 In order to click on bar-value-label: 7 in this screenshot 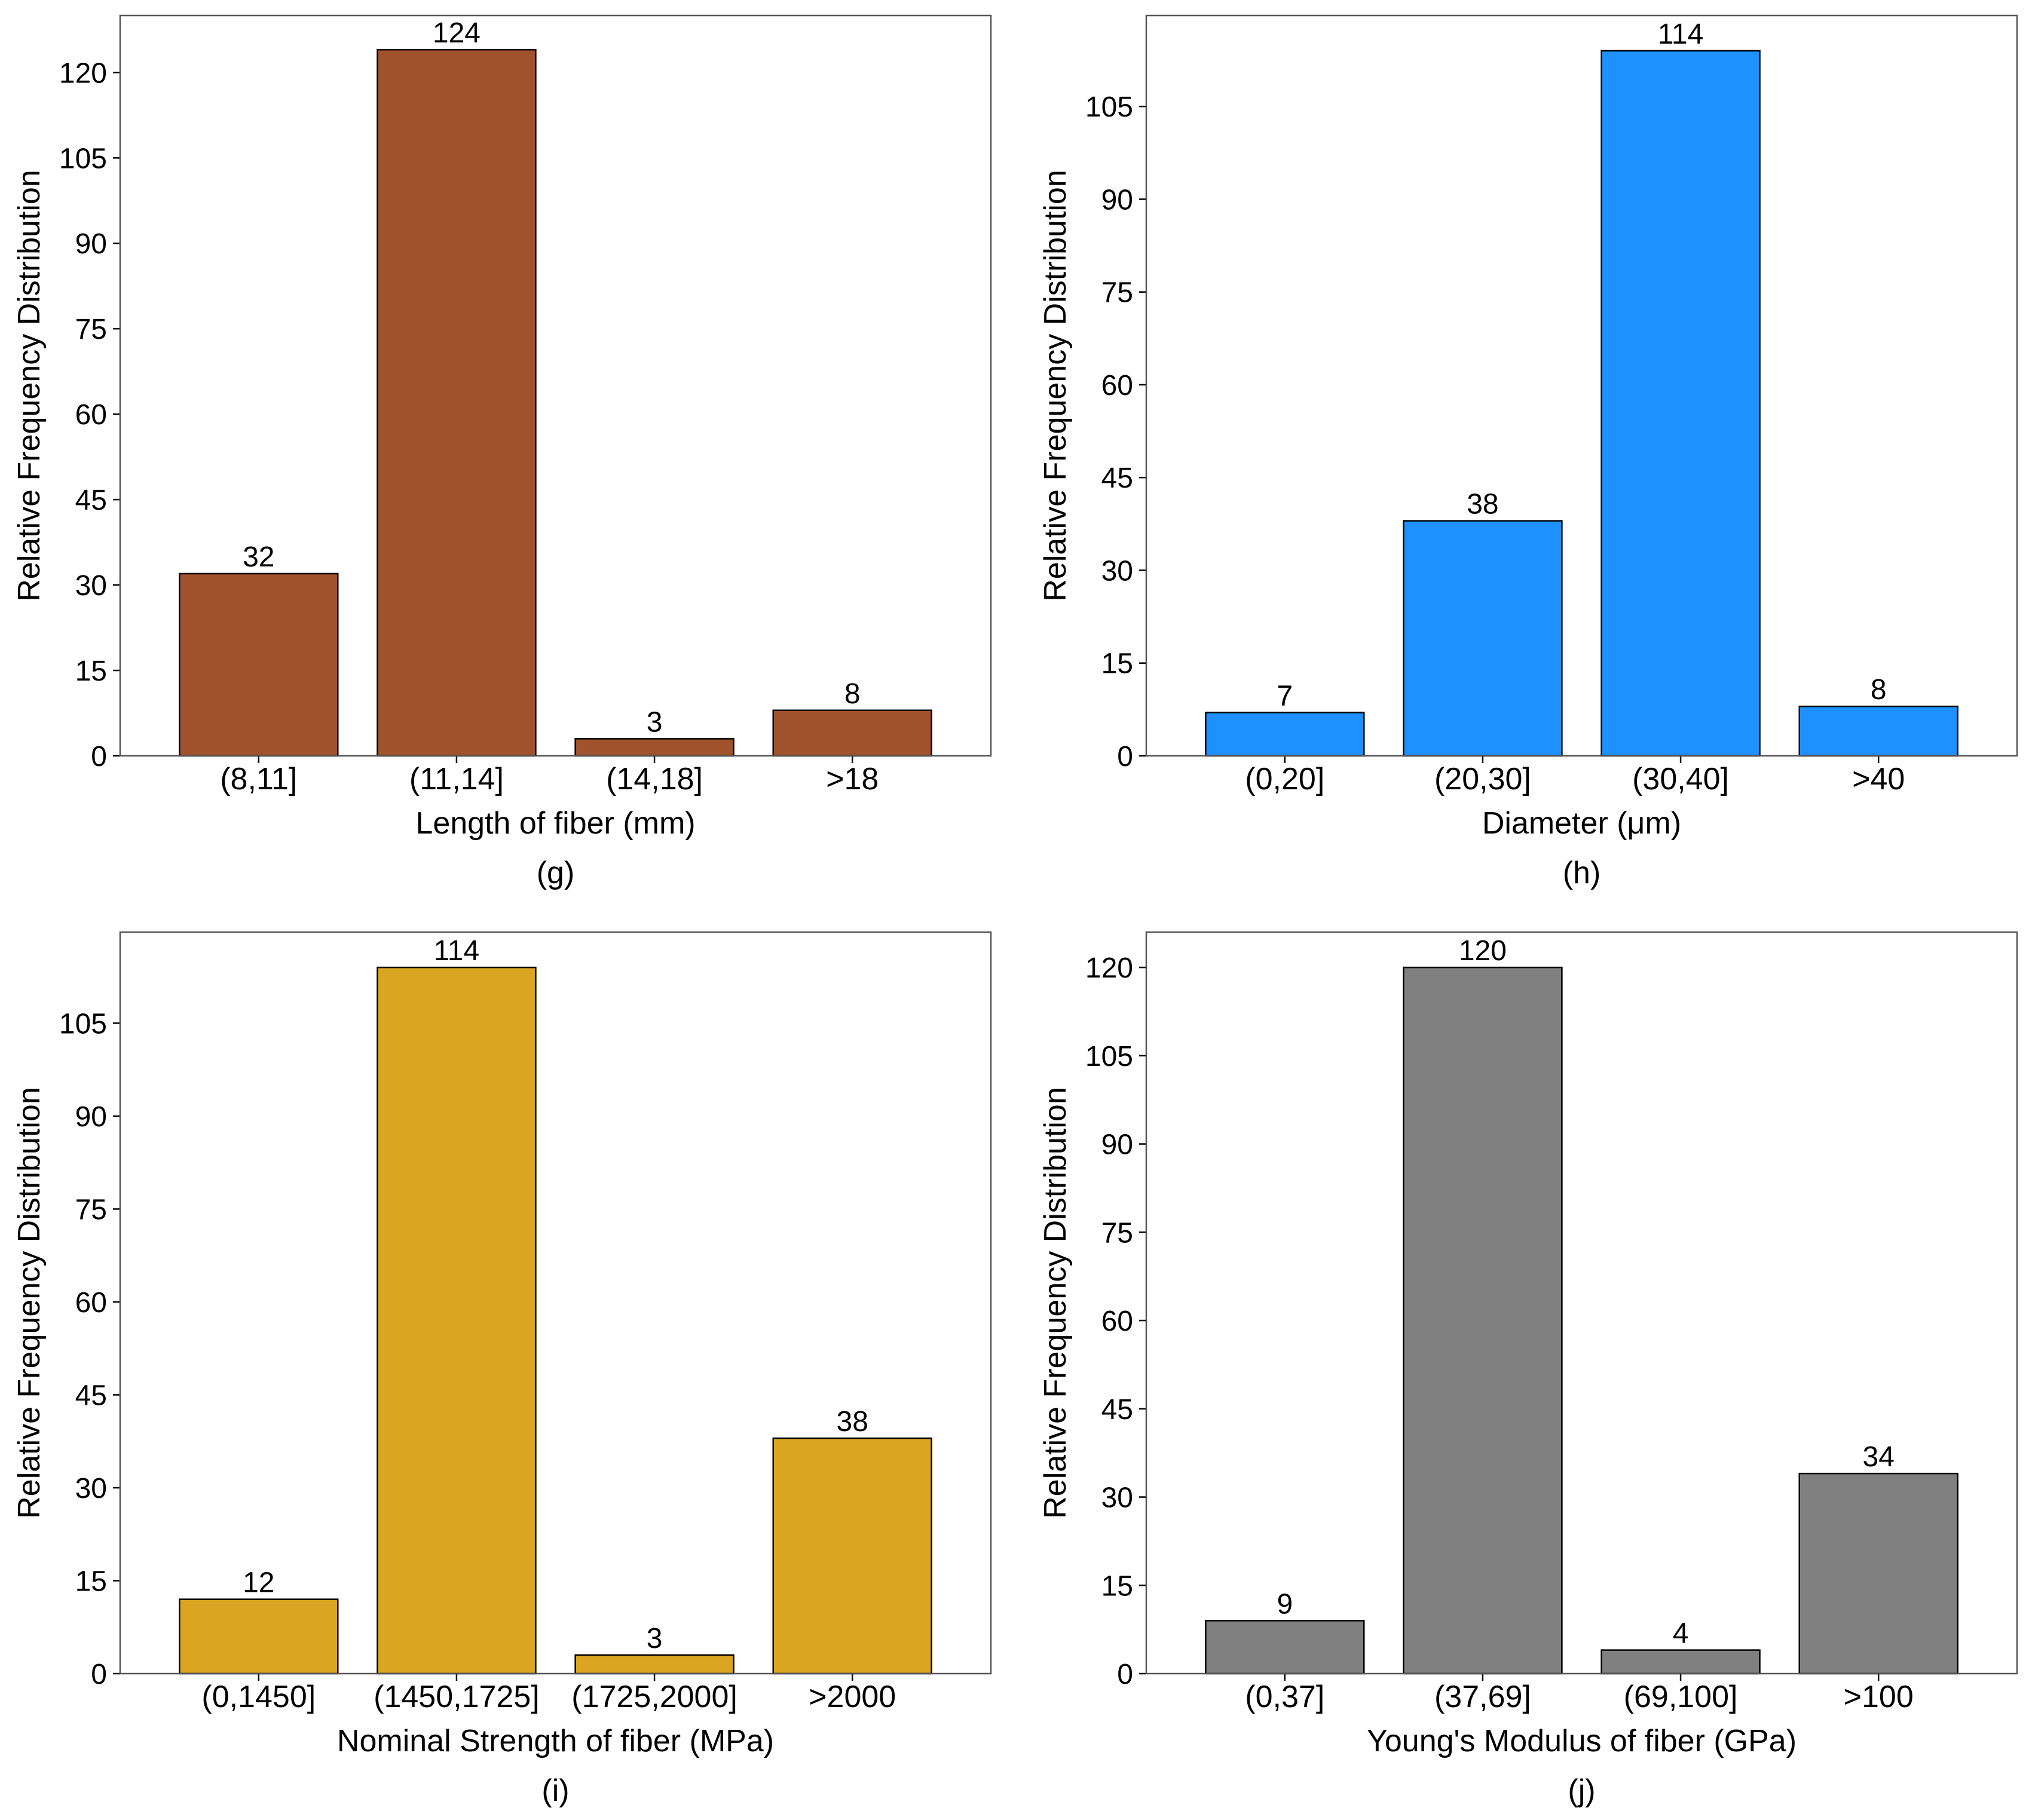, I will do `click(1285, 696)`.